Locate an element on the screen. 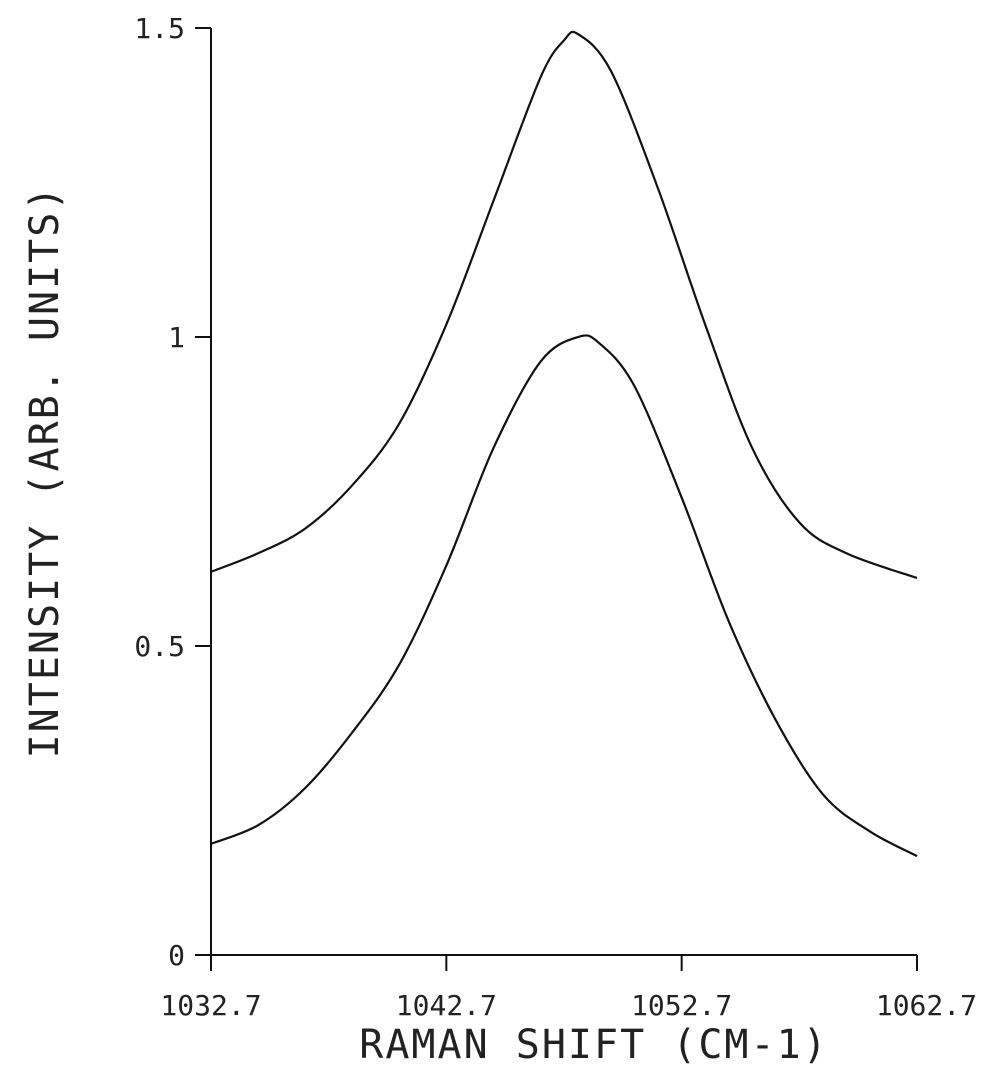  x-tick-label: 1032.7 is located at coordinates (210, 1005).